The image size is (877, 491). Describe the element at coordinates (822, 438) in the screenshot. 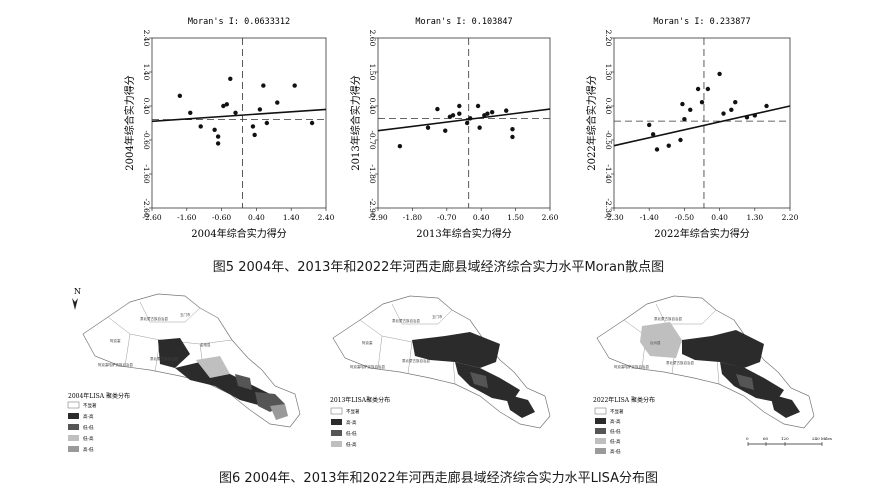

I see `scale-tick-label: 240 Miles` at that location.